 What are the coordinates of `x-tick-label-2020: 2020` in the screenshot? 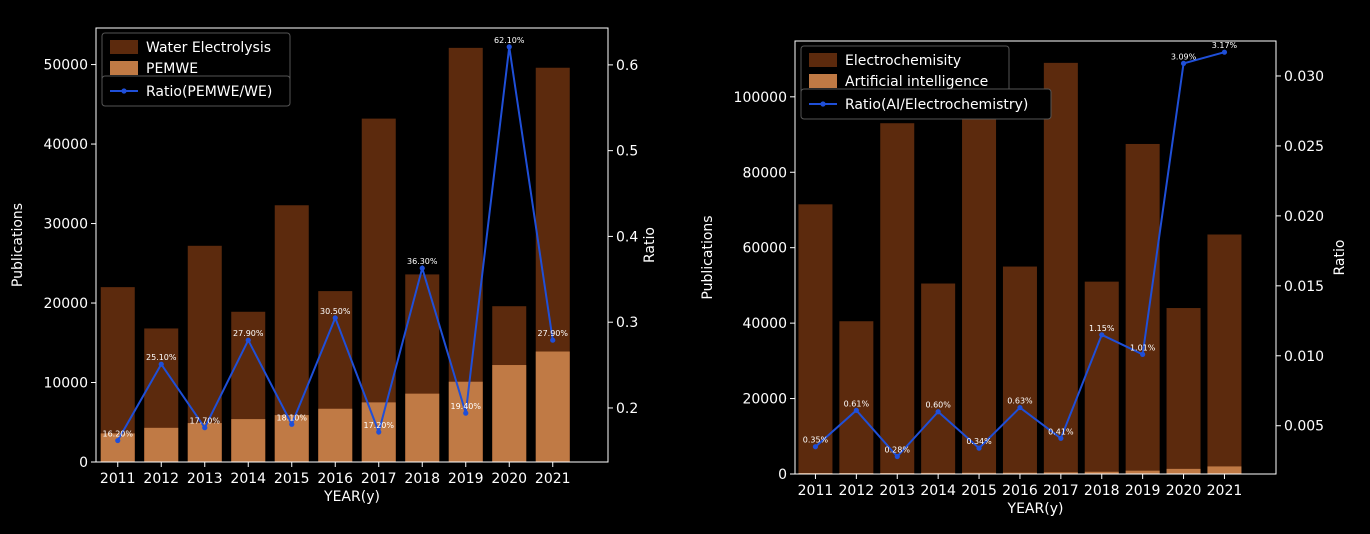 It's located at (509, 479).